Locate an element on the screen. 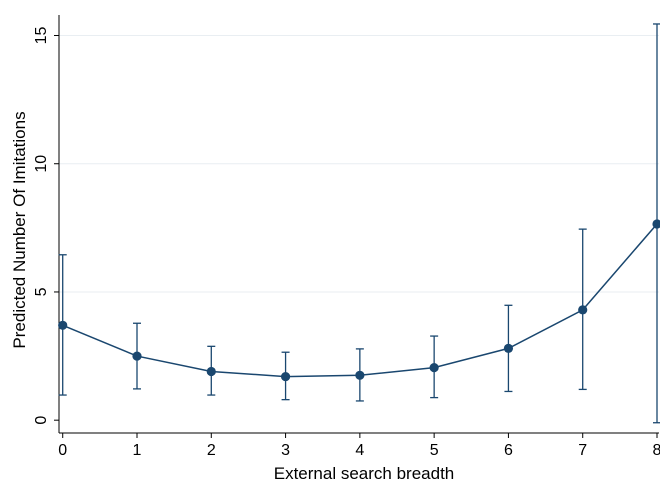 This screenshot has width=660, height=480. x-tick-label: 1 is located at coordinates (137, 450).